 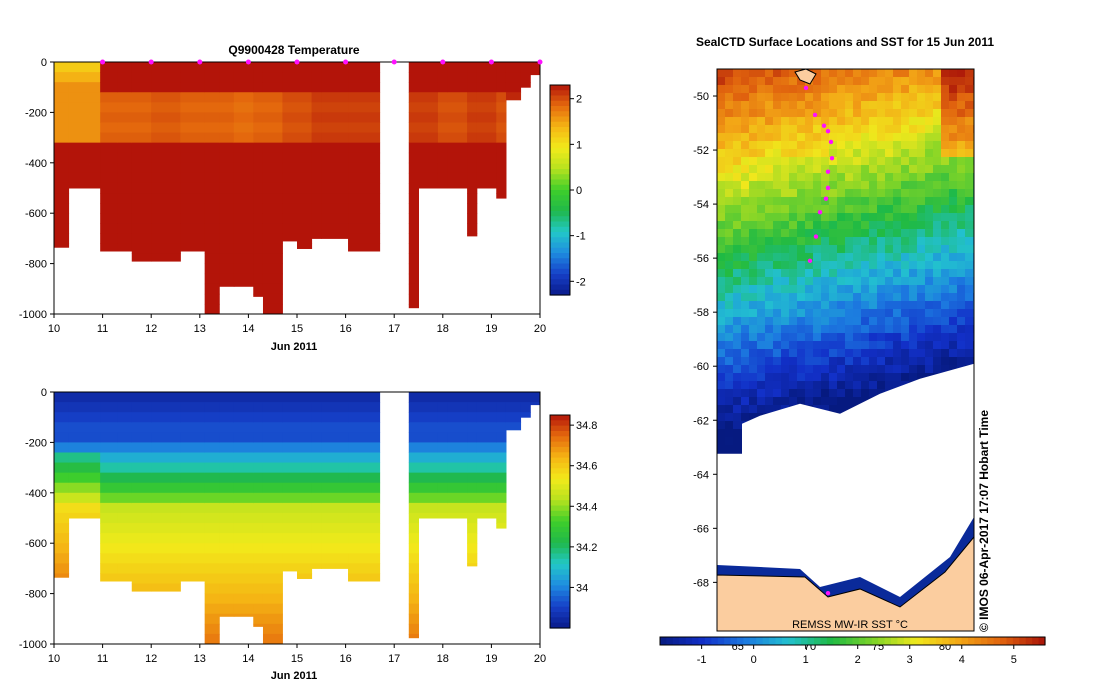 What do you see at coordinates (579, 145) in the screenshot?
I see `colorbar-tick-label: 1` at bounding box center [579, 145].